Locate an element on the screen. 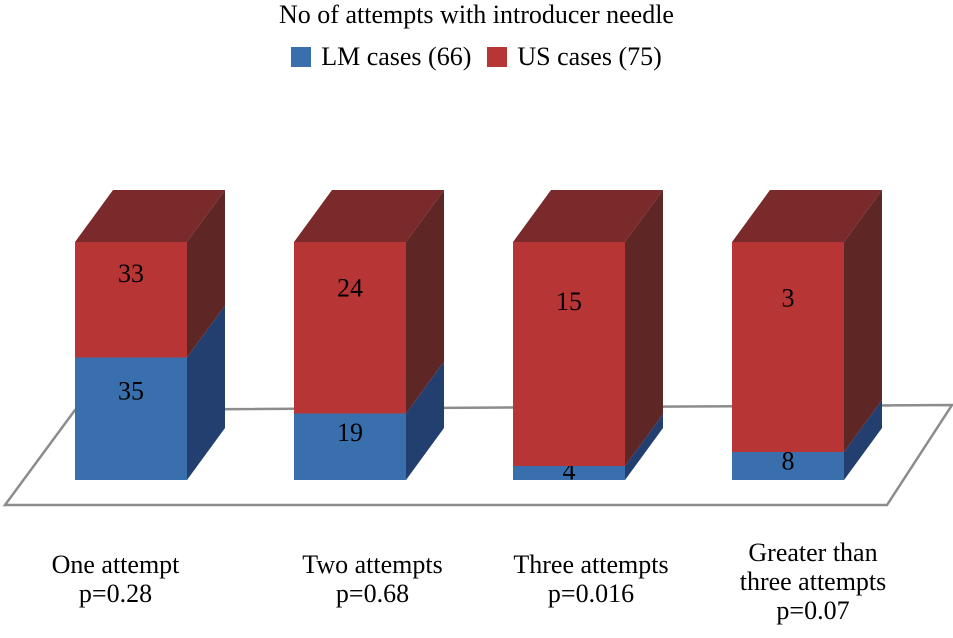 This screenshot has width=953, height=638. legend-label-us-cases: US cases (75) is located at coordinates (589, 56).